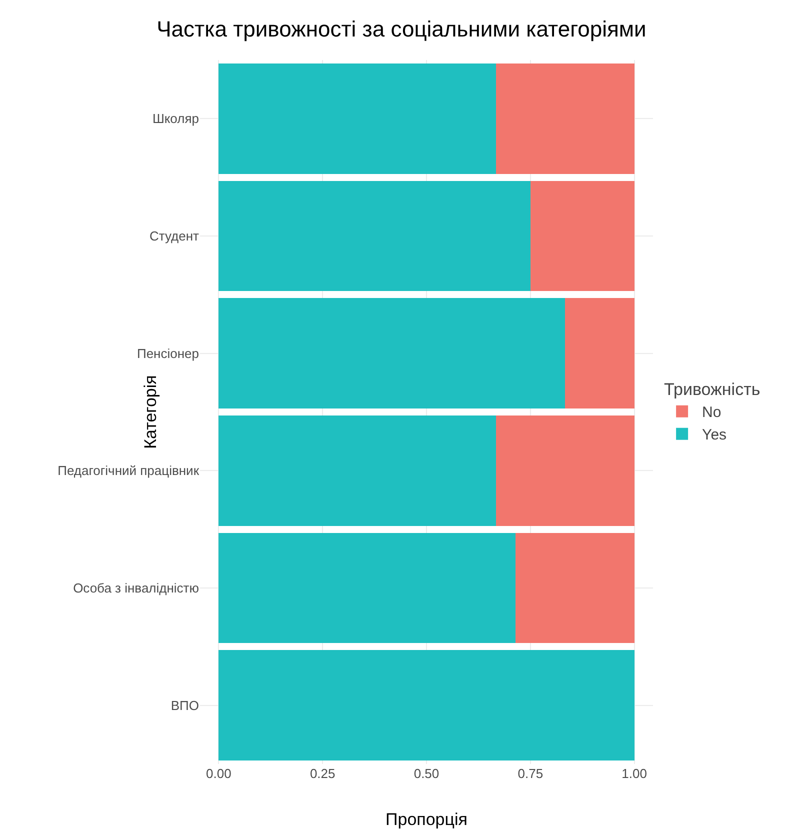 This screenshot has height=834, width=803. What do you see at coordinates (167, 353) in the screenshot?
I see `y-tick-label: Пенсіонер` at bounding box center [167, 353].